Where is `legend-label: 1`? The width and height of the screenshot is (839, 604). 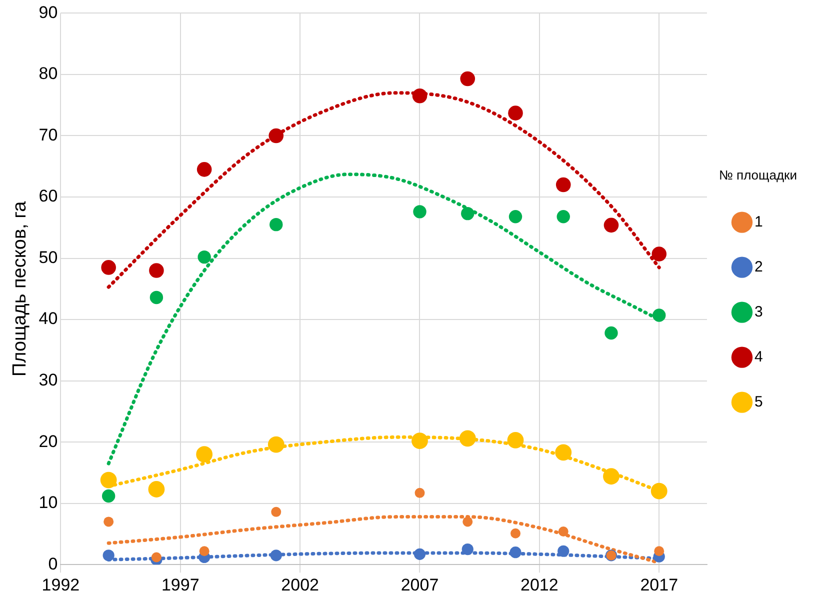
legend-label: 1 is located at coordinates (758, 221).